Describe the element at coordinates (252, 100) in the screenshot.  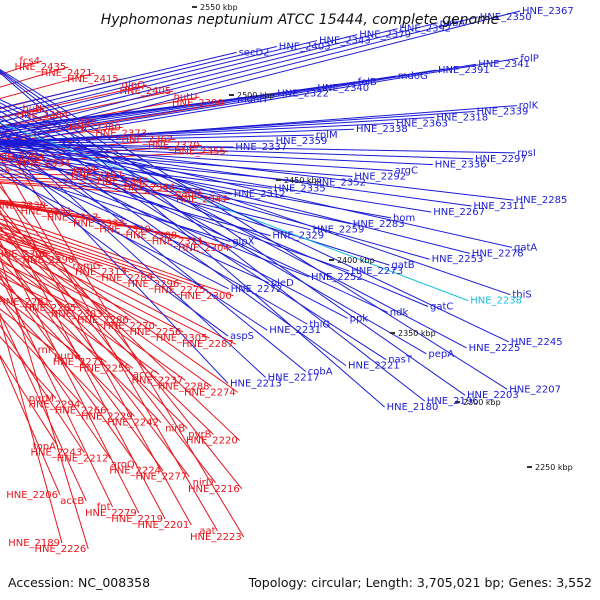
I see `gene-label-right: mdoH` at that location.